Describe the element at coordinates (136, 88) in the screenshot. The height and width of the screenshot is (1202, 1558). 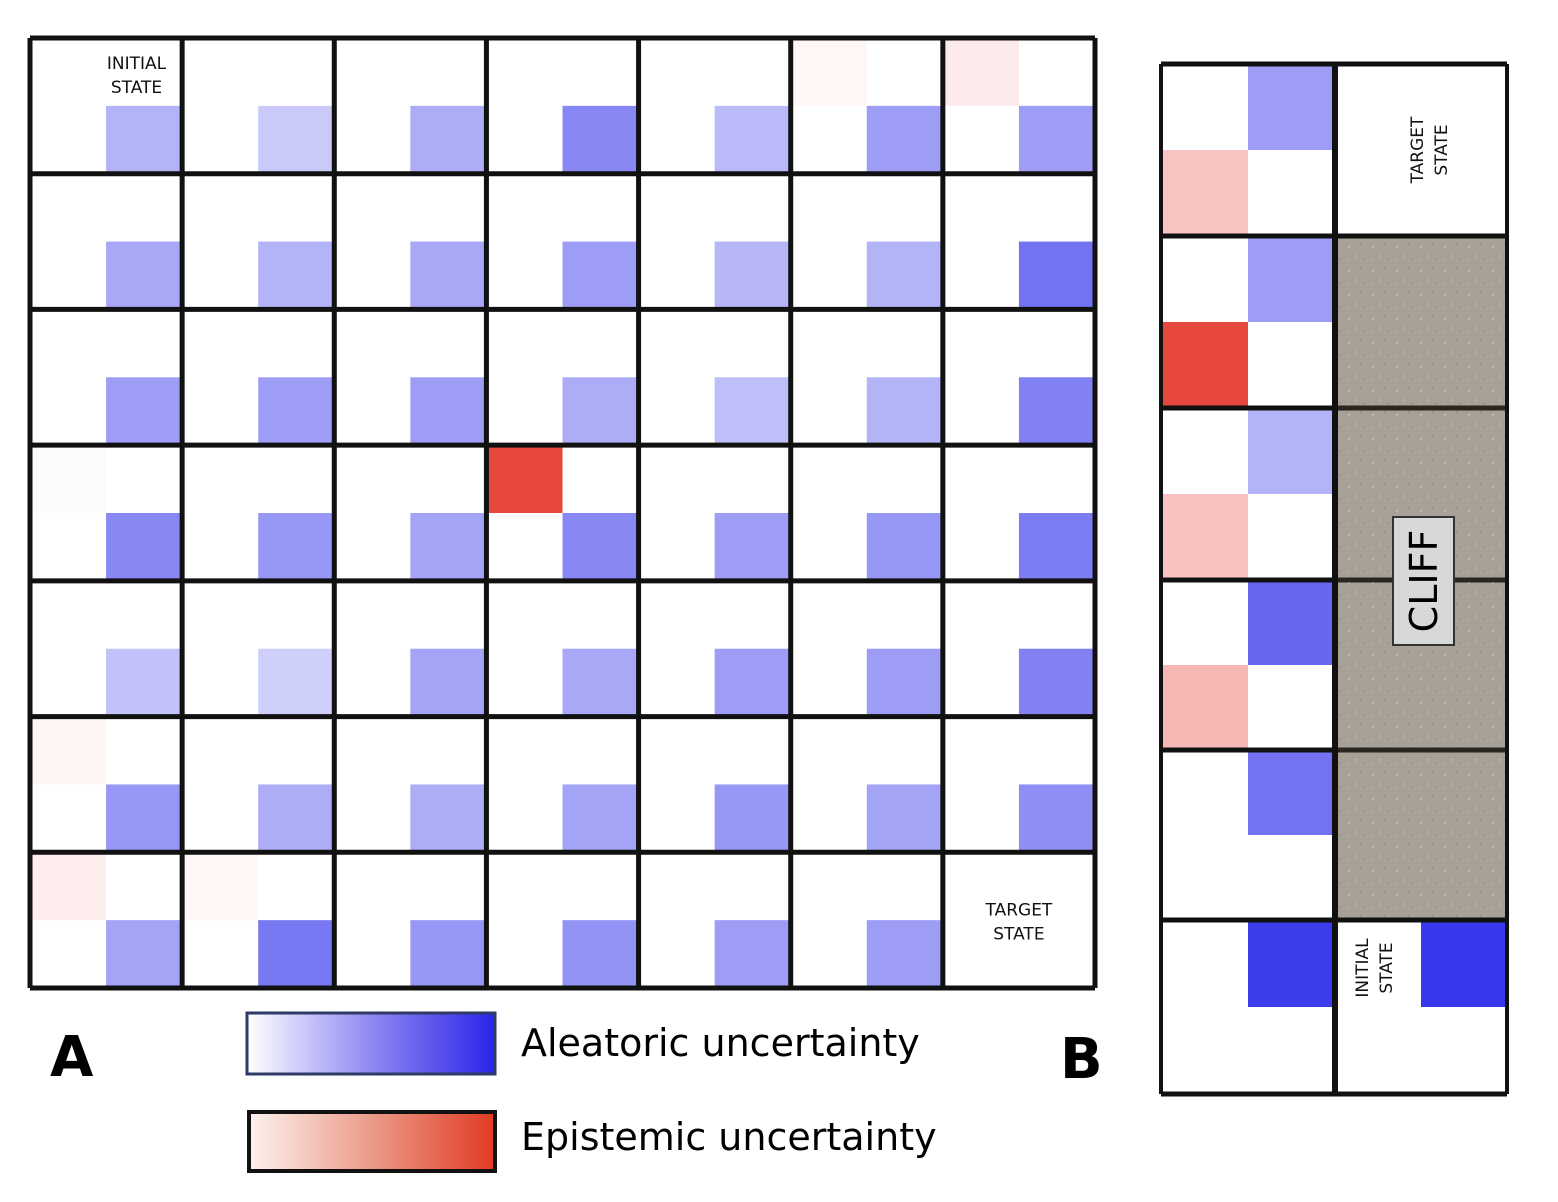
I see `initial-state-label: STATE` at that location.